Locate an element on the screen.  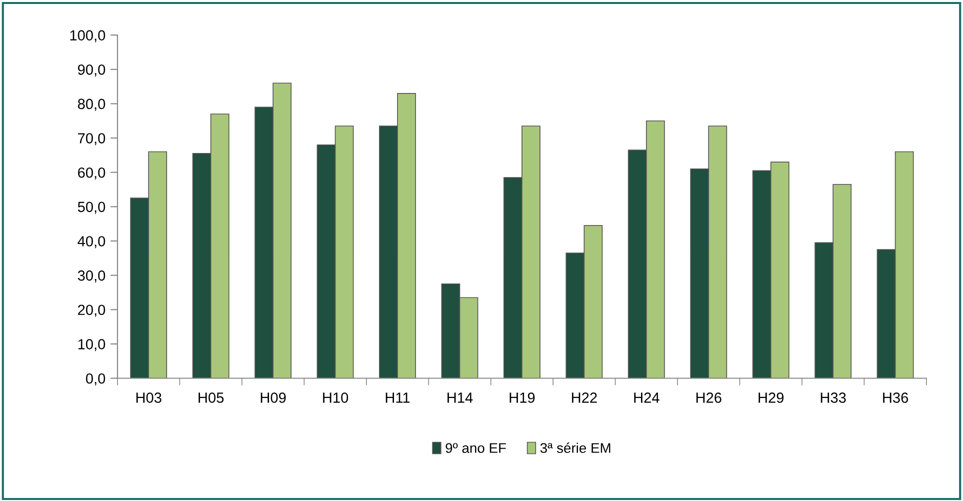
y-tick-label: 0,0 is located at coordinates (96, 379).